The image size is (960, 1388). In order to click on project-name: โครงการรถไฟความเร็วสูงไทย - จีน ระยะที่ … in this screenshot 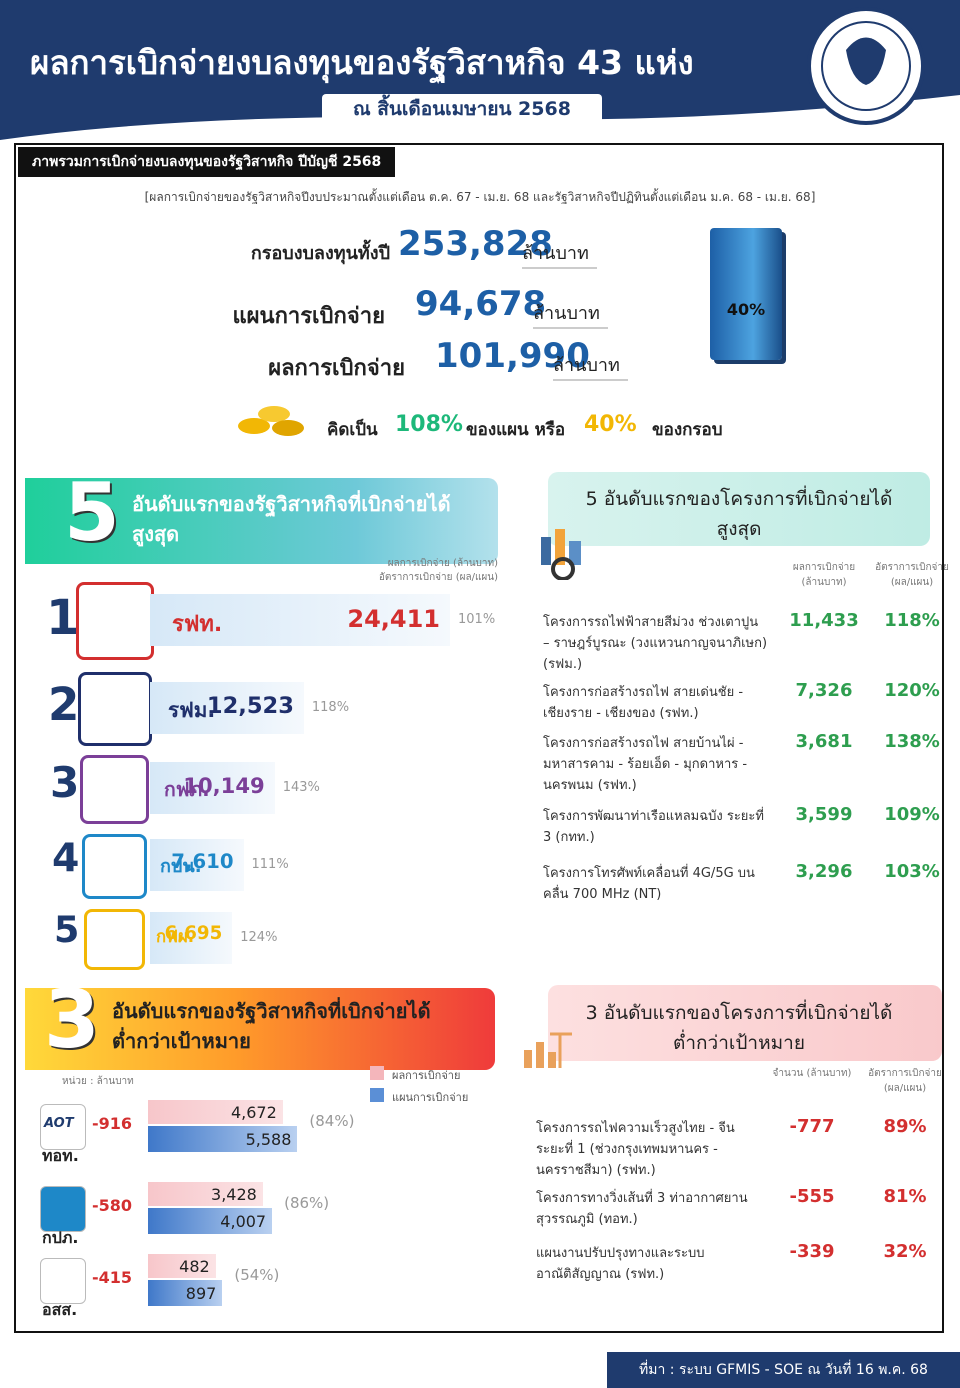, I will do `click(635, 1149)`.